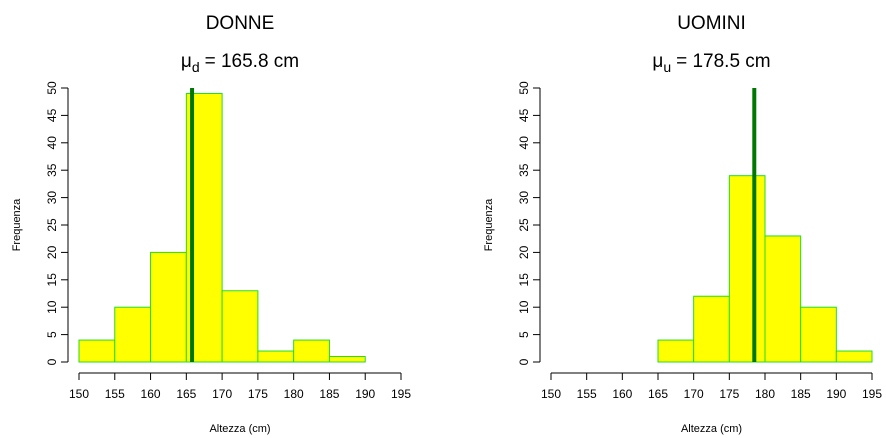 This screenshot has width=886, height=438. I want to click on mean-label: = 178.5 cm, so click(723, 61).